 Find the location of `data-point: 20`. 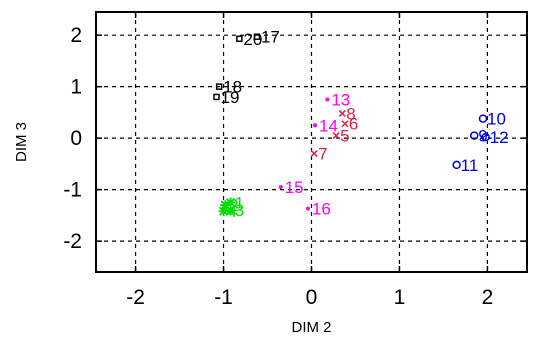

data-point: 20 is located at coordinates (249, 39).